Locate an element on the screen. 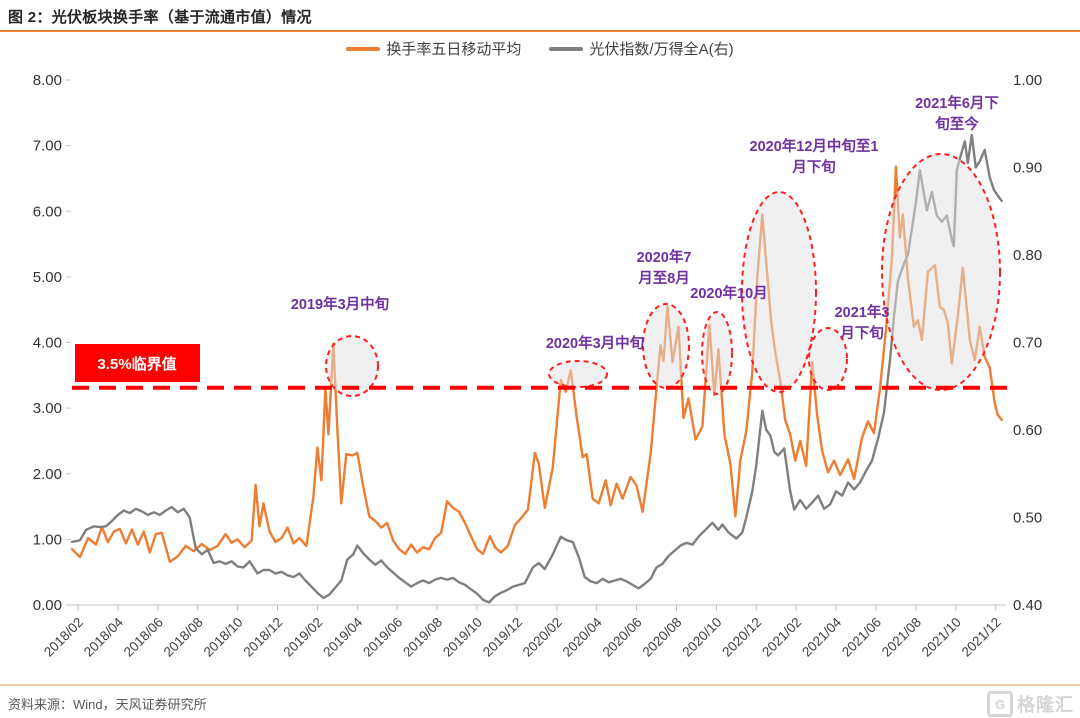 The image size is (1080, 718). y-right-label: 1.00 is located at coordinates (1027, 80).